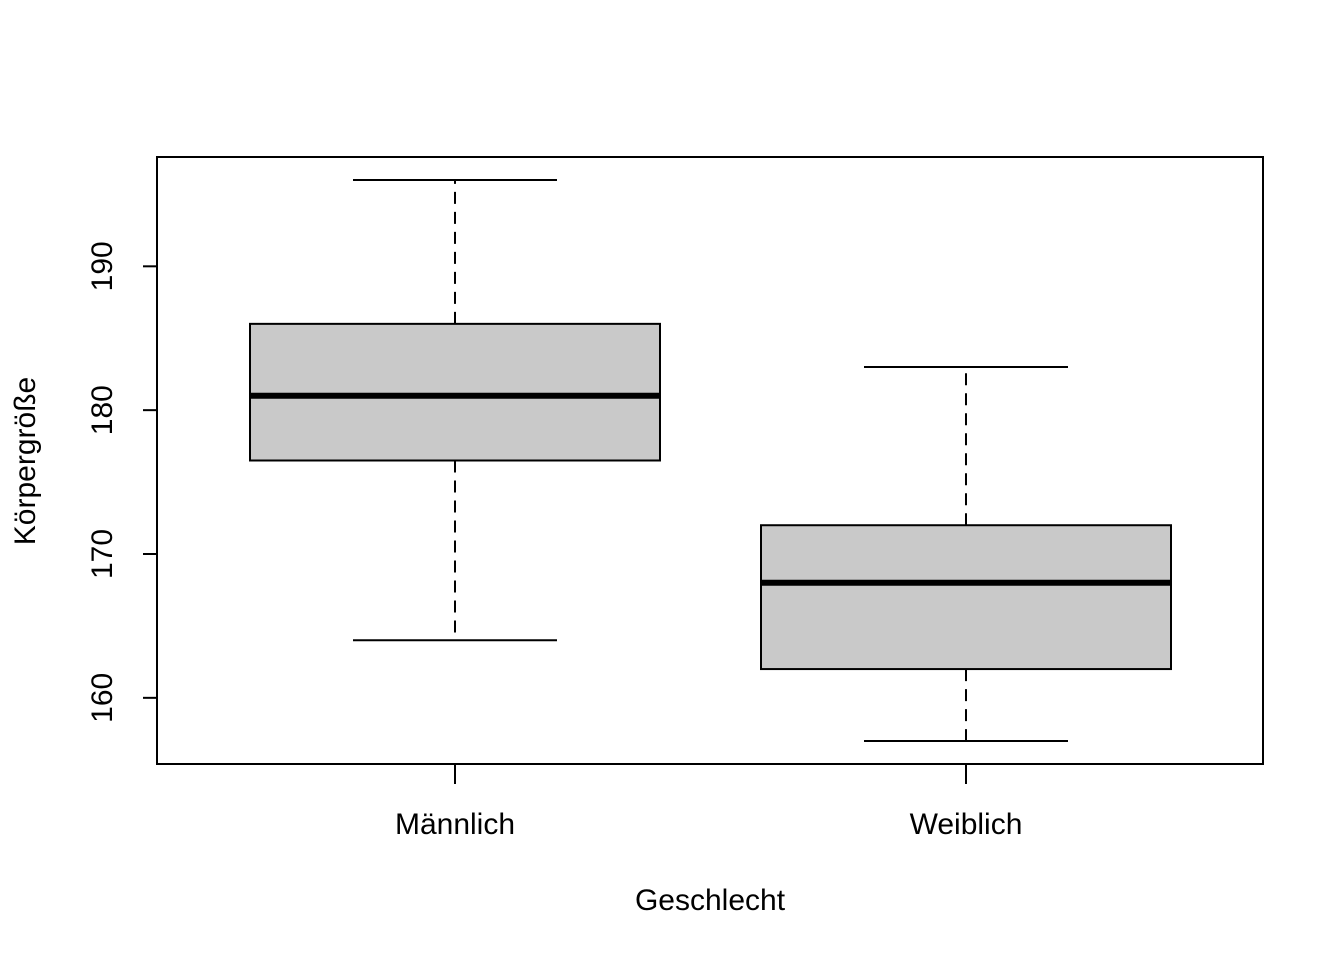 Image resolution: width=1344 pixels, height=960 pixels. What do you see at coordinates (102, 410) in the screenshot?
I see `y-tick-label: 180` at bounding box center [102, 410].